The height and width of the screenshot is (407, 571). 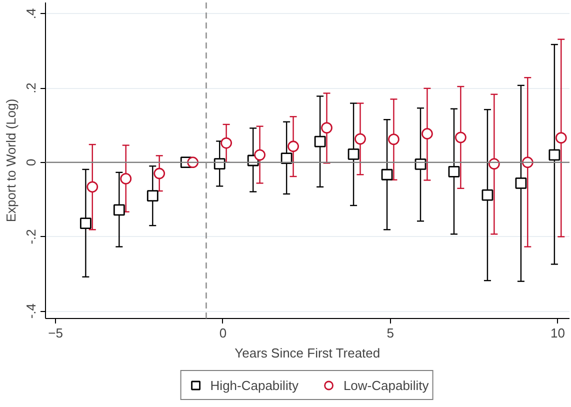 I want to click on y-axis-title: Export to World (Log), so click(x=11, y=160).